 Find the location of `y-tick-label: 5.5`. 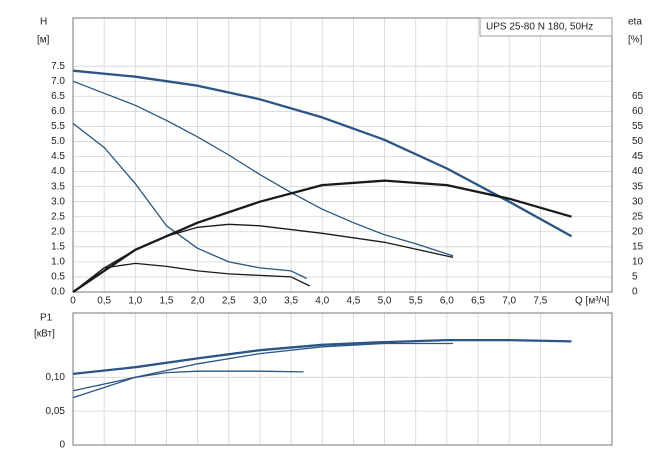

y-tick-label: 5.5 is located at coordinates (58, 126).